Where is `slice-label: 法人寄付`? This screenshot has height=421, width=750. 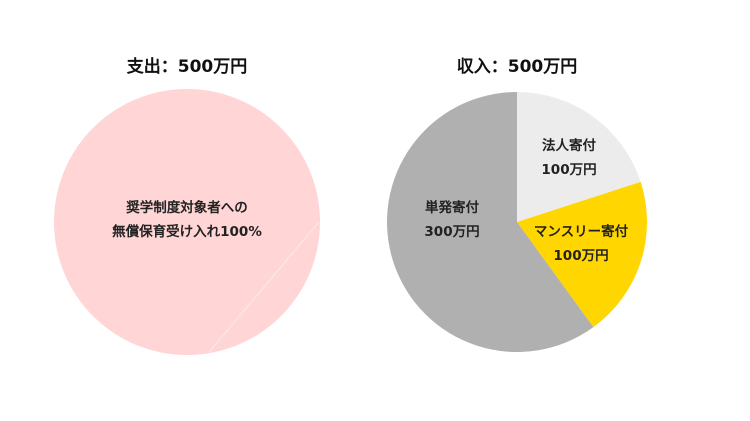 slice-label: 法人寄付 is located at coordinates (569, 145).